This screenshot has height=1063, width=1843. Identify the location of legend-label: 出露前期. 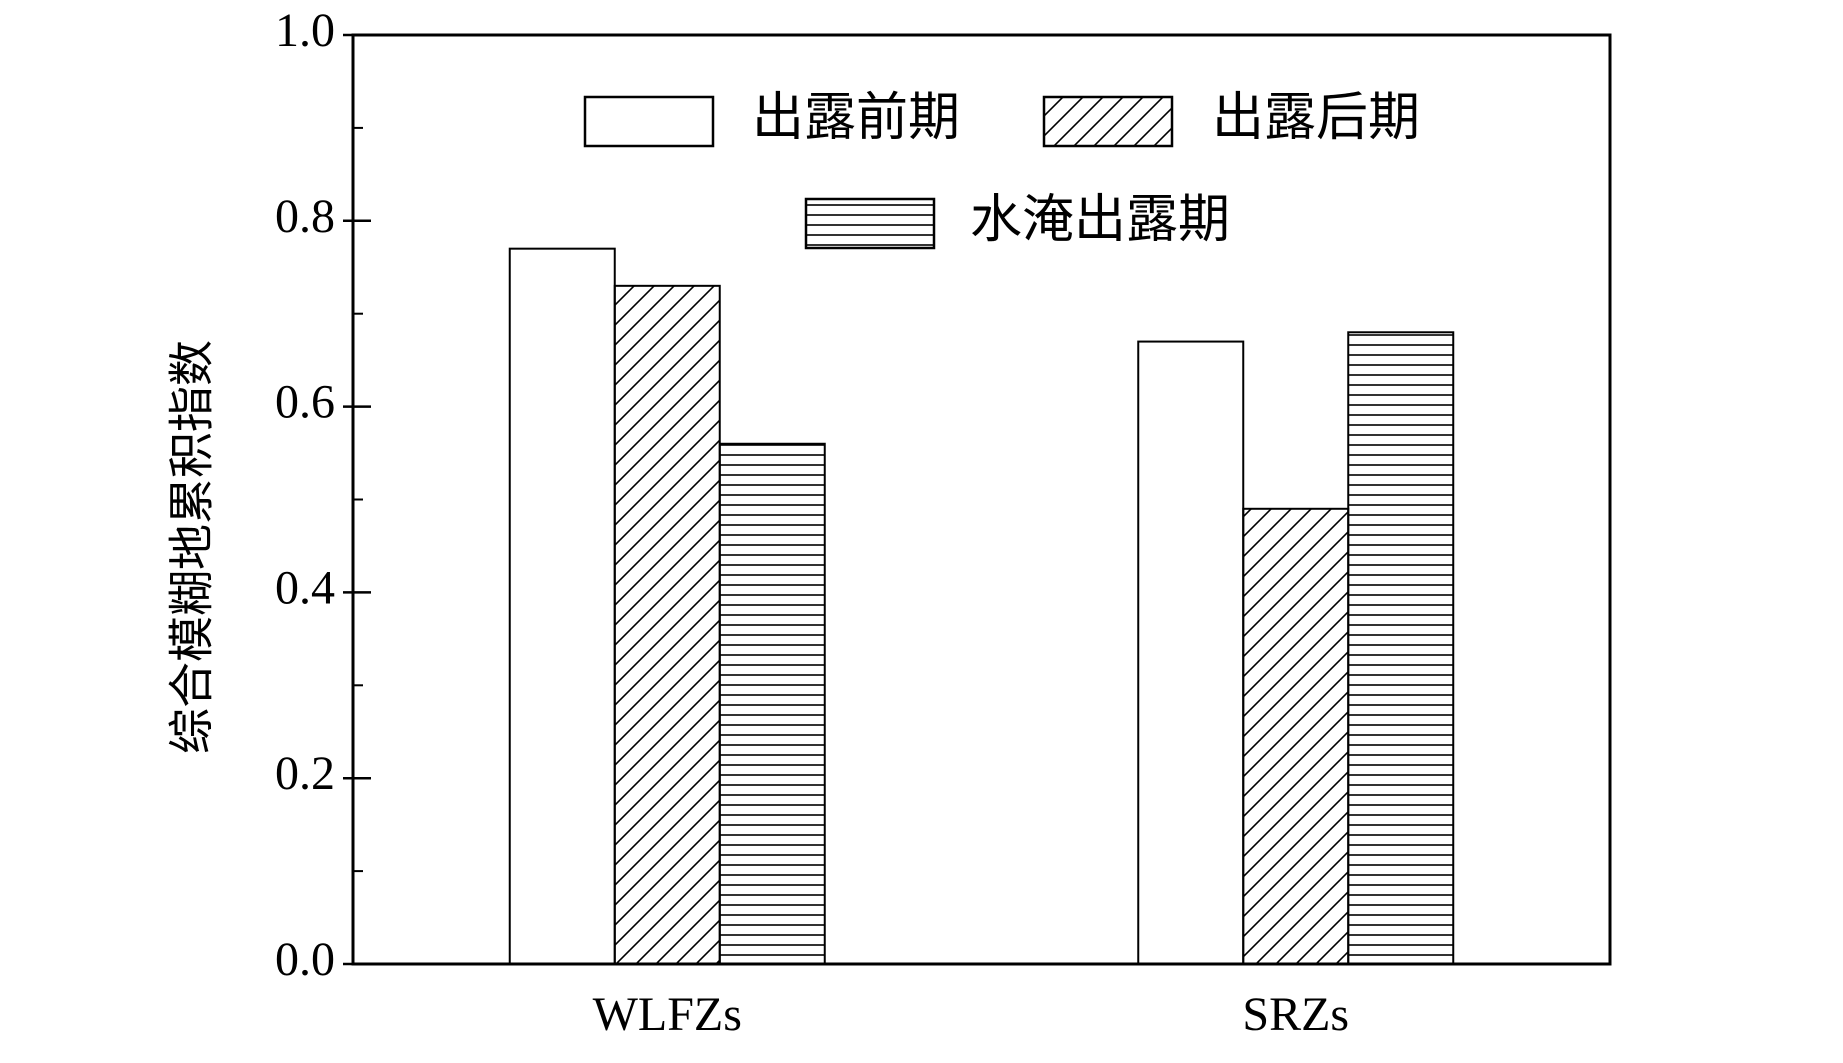
(856, 118).